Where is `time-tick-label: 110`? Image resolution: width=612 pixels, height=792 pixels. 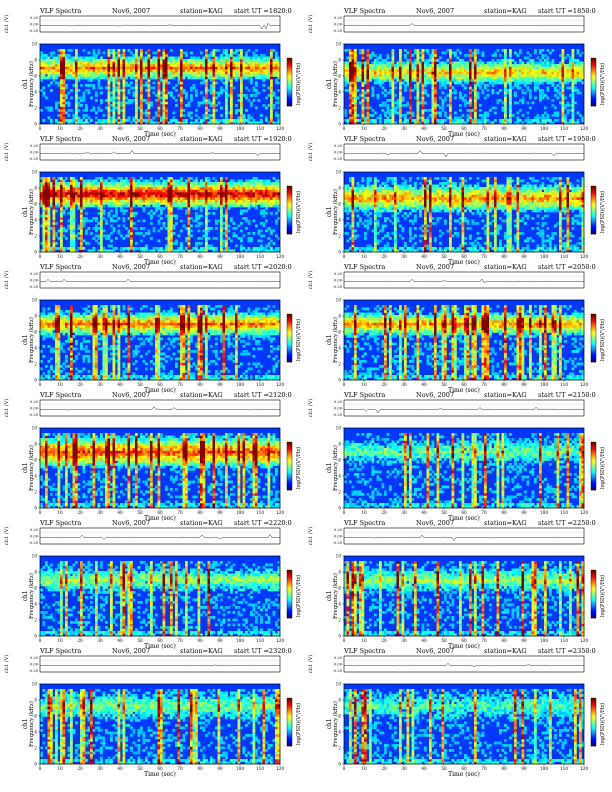 time-tick-label: 110 is located at coordinates (260, 128).